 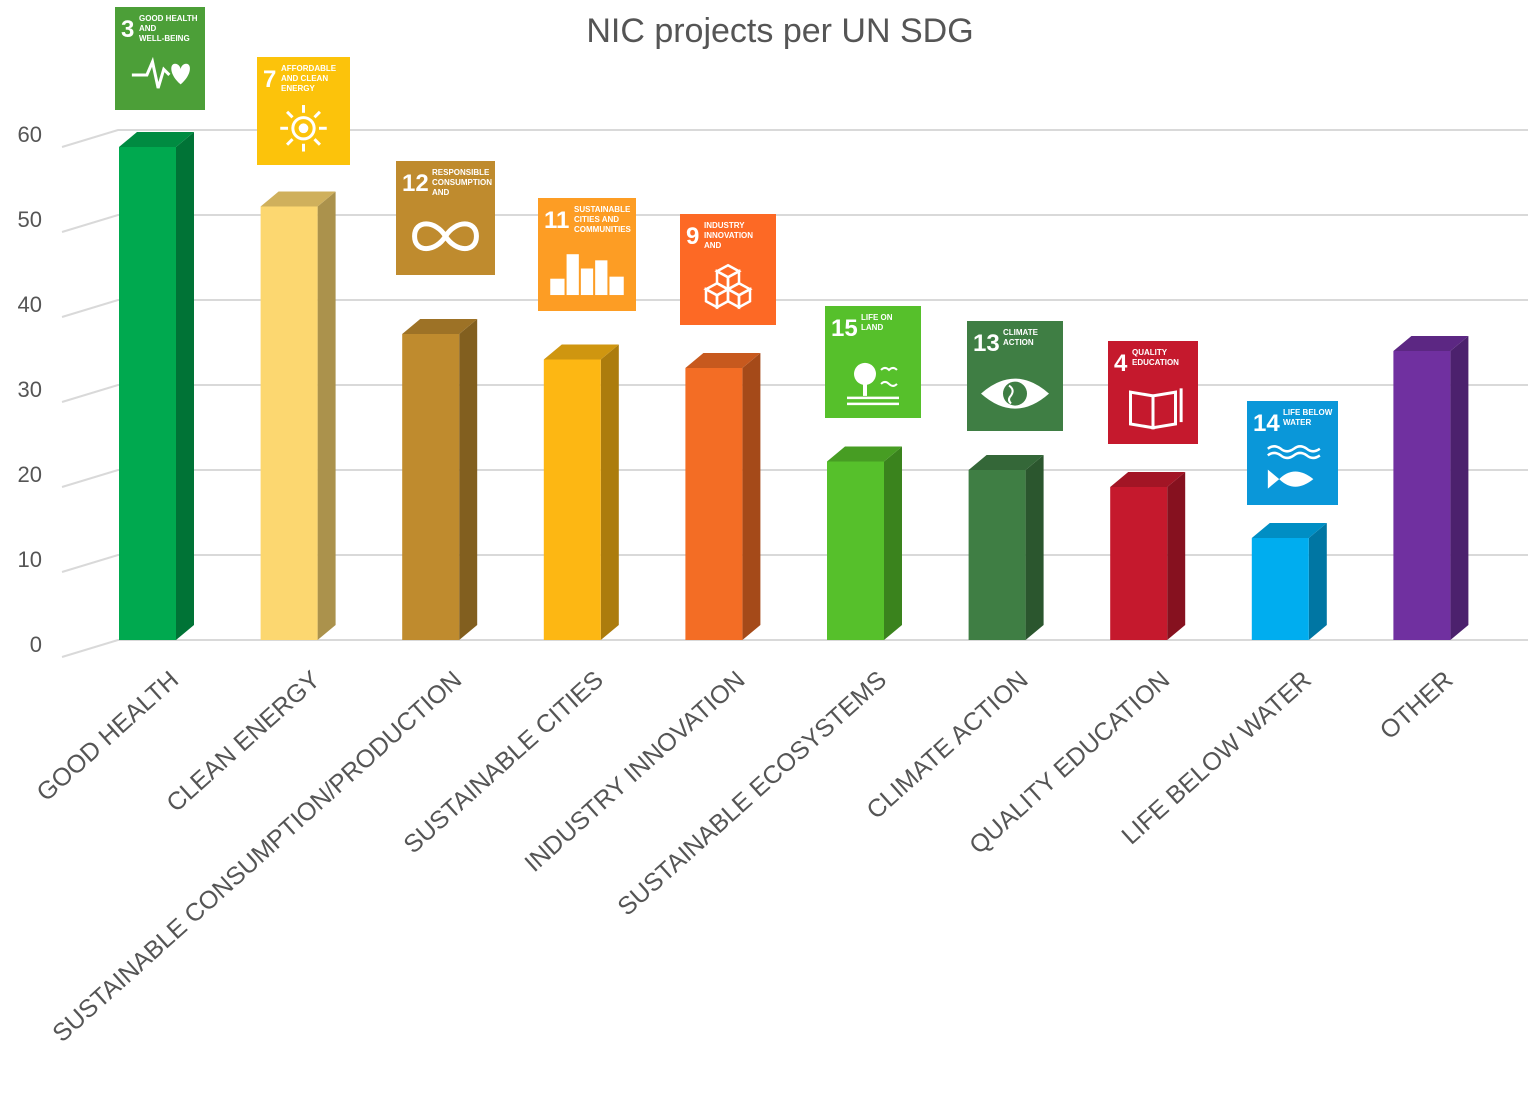 I want to click on fish-icon, so click(x=1294, y=467).